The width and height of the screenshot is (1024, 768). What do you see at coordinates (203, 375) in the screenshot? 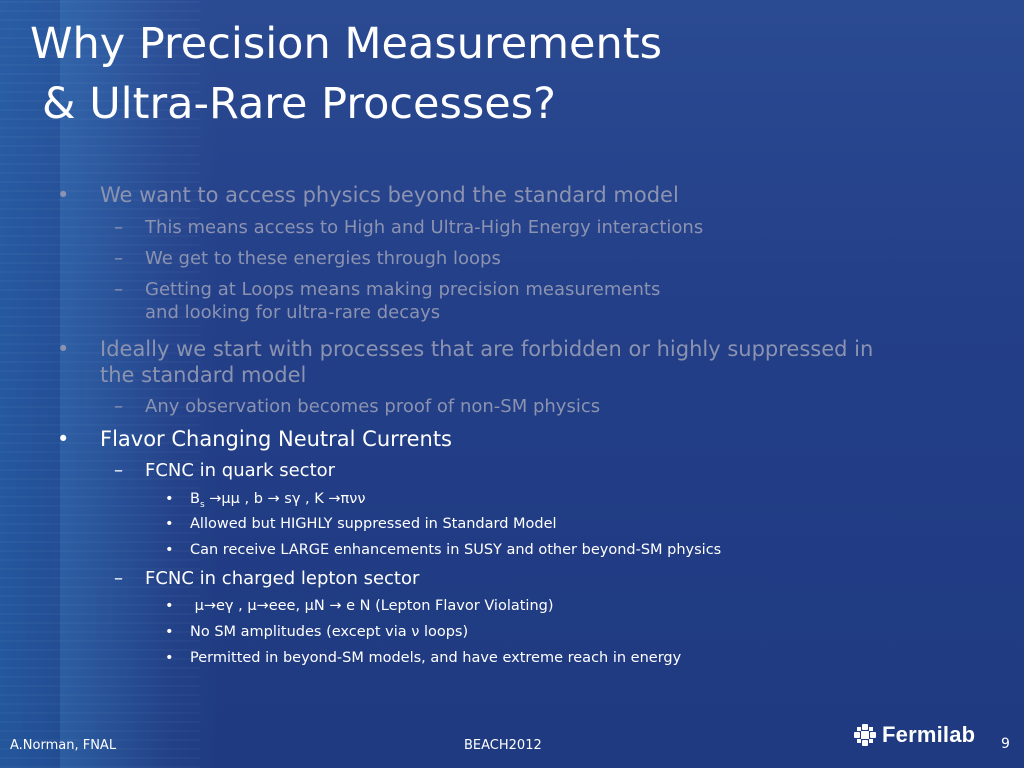
I see `bullet-text-continued: the standard model` at bounding box center [203, 375].